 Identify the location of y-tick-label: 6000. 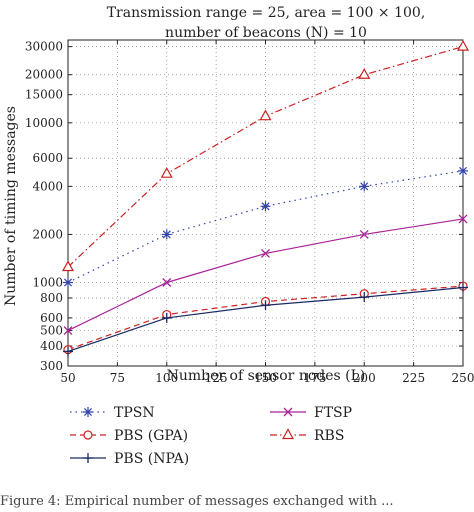
(47, 158).